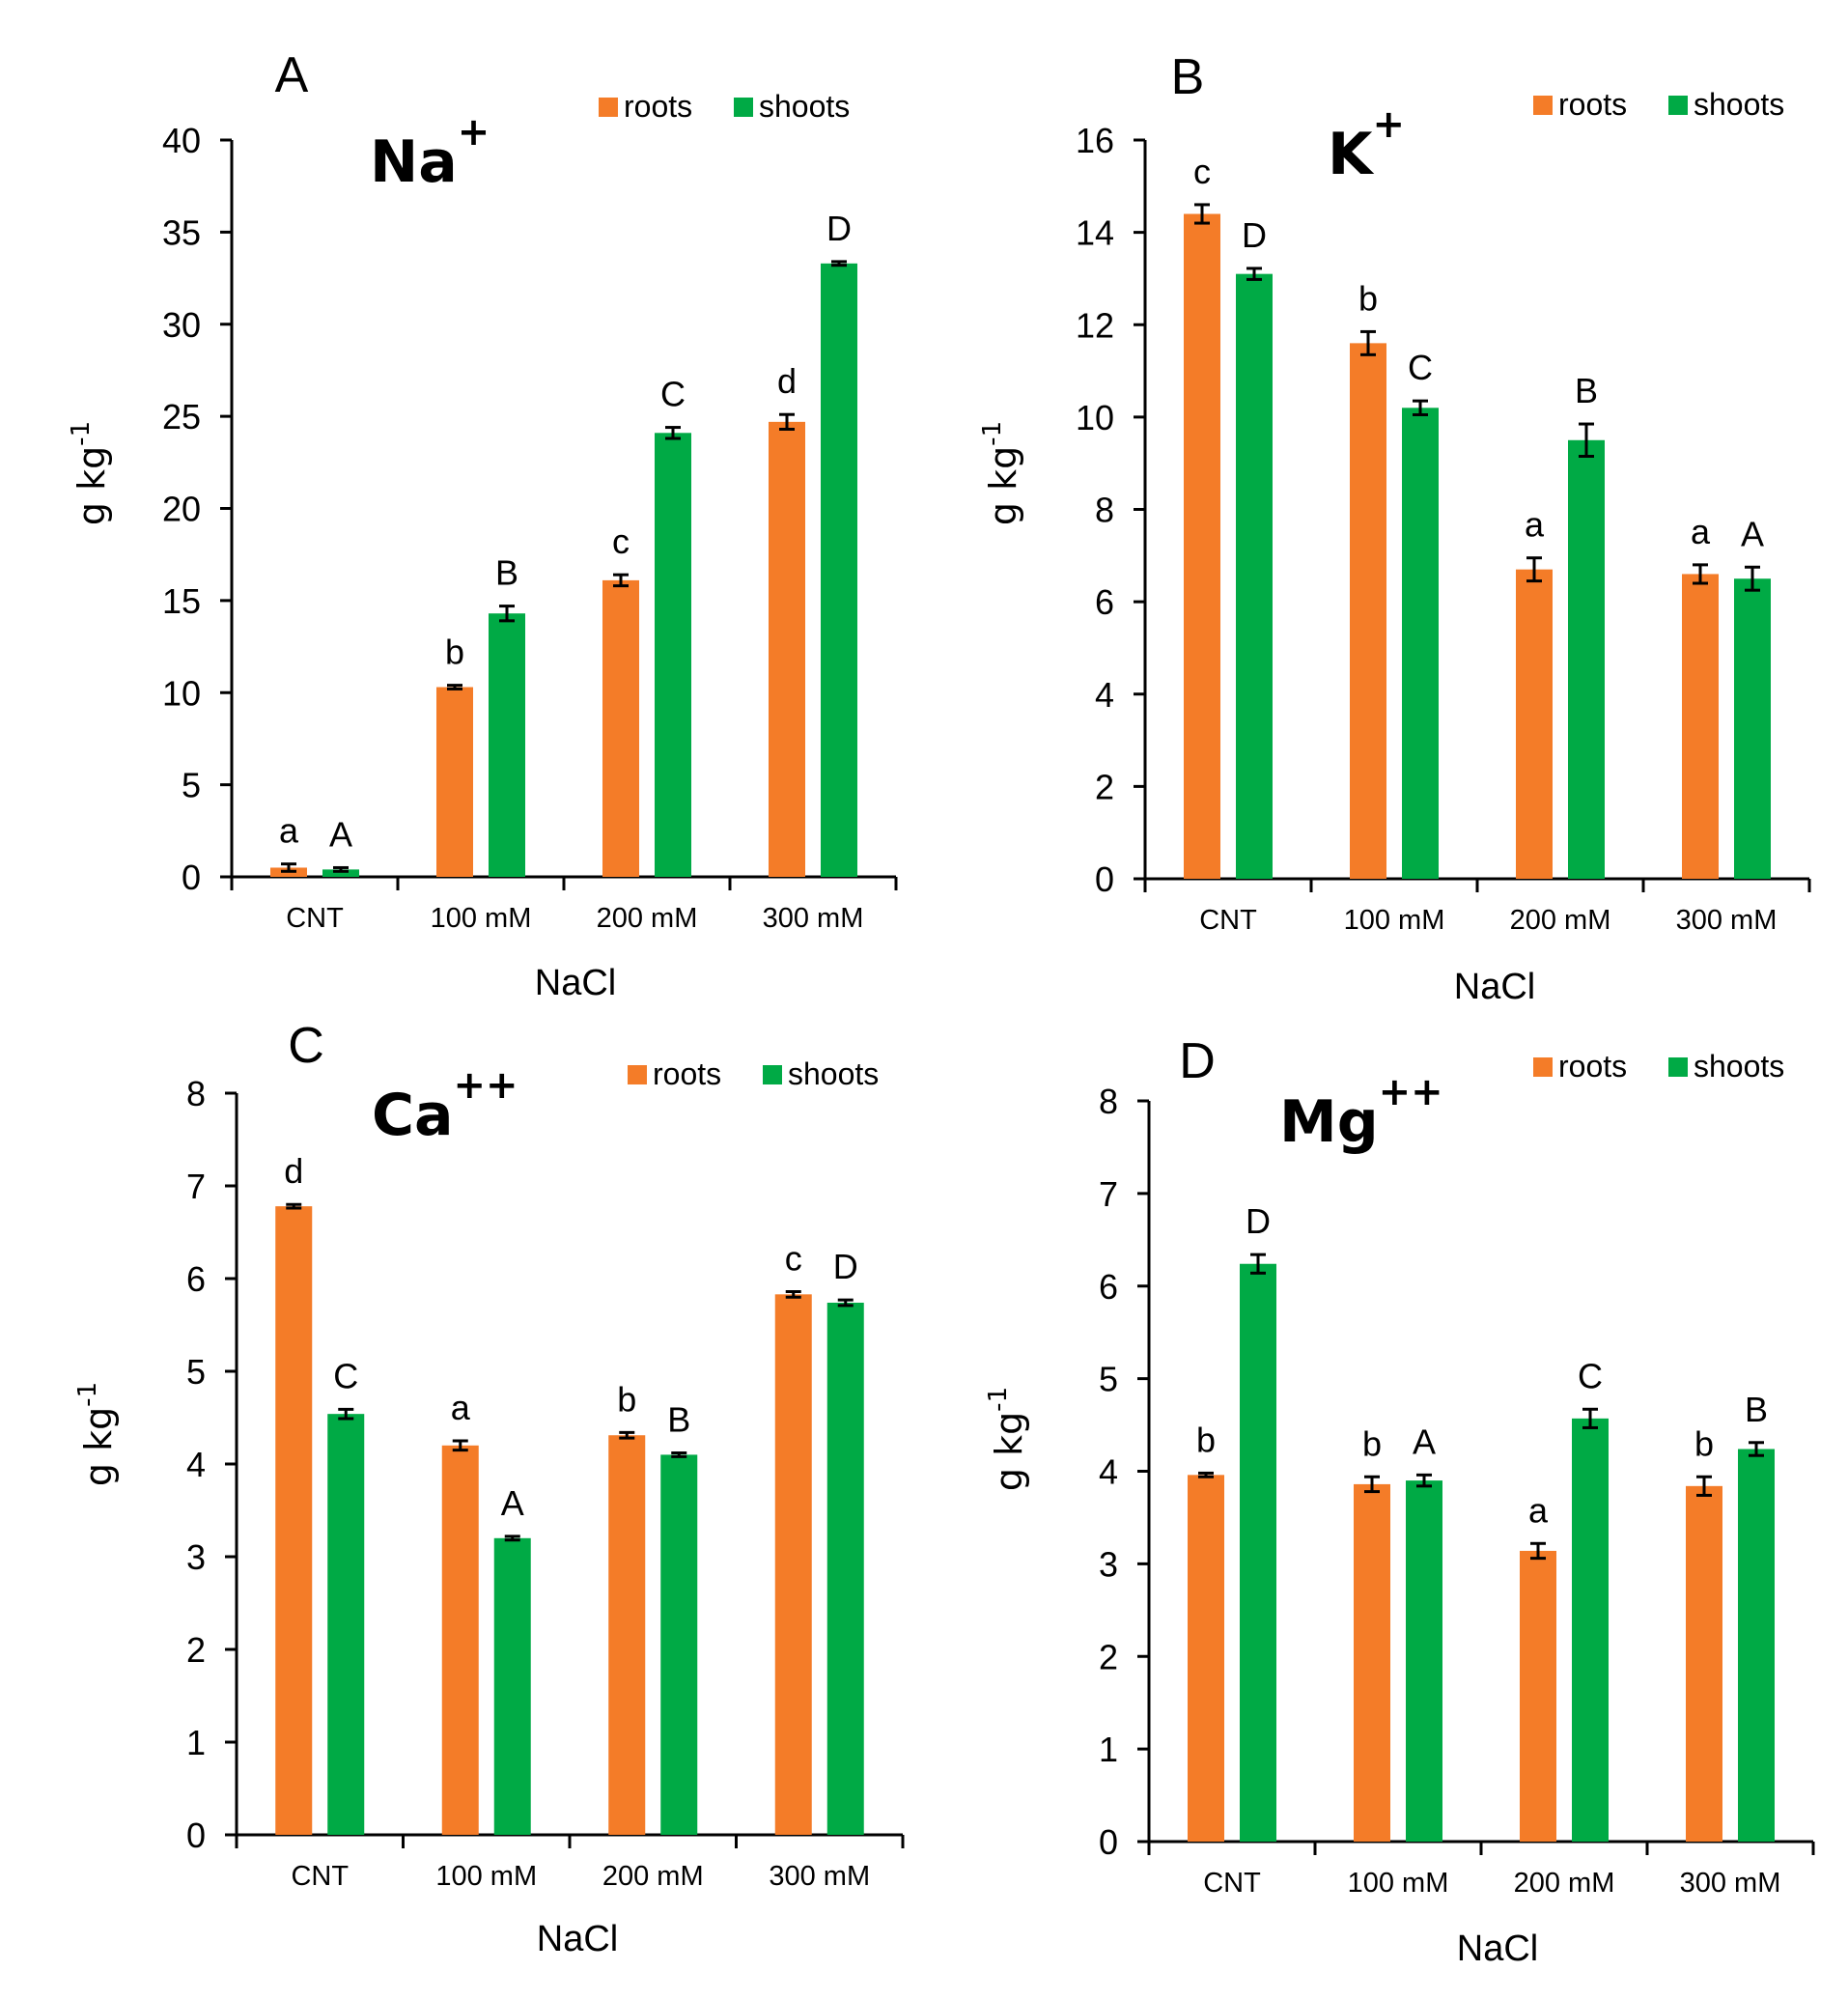 The image size is (1848, 1999). Describe the element at coordinates (461, 1407) in the screenshot. I see `significance-letter-roots: a` at that location.